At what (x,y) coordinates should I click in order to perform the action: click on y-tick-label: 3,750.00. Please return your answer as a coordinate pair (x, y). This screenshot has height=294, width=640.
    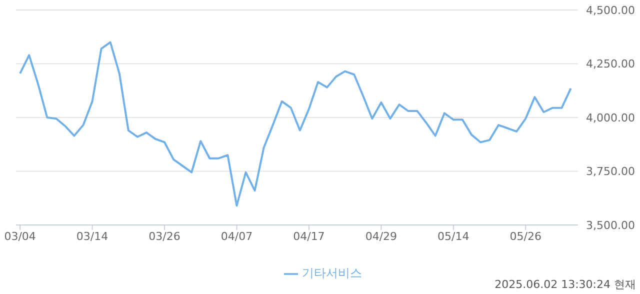
    Looking at the image, I should click on (610, 171).